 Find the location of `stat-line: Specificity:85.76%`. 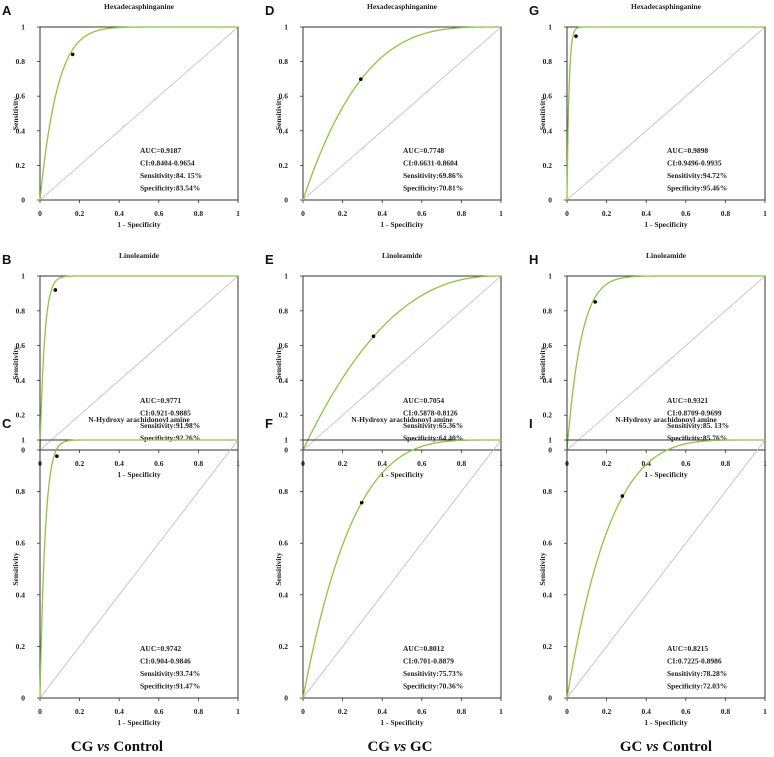

stat-line: Specificity:85.76% is located at coordinates (697, 438).